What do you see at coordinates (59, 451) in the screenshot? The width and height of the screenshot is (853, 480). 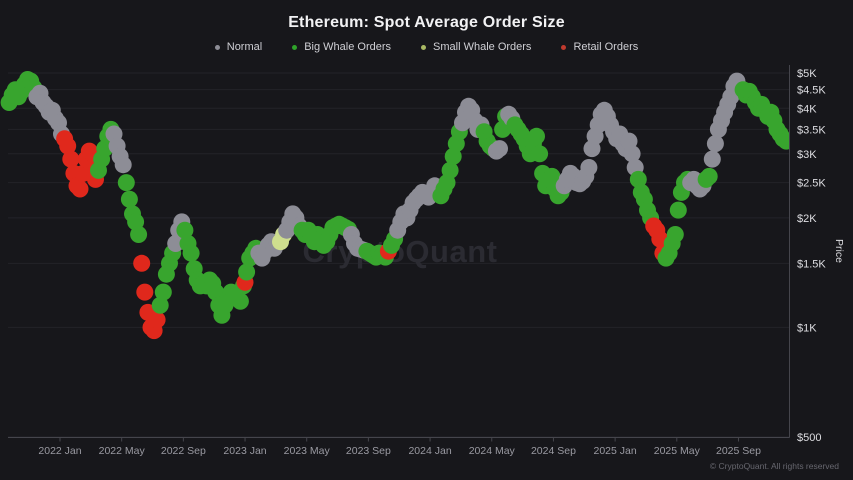 I see `x-tick-label: 2022 Jan` at bounding box center [59, 451].